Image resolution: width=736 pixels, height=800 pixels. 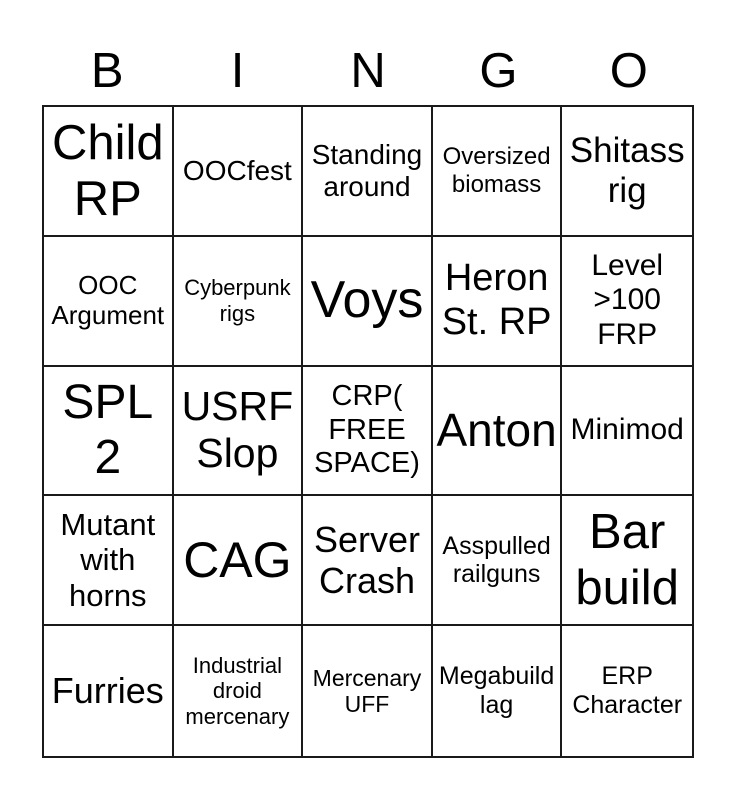 I want to click on bingo-cell: CRP( FREE SPACE), so click(x=368, y=431).